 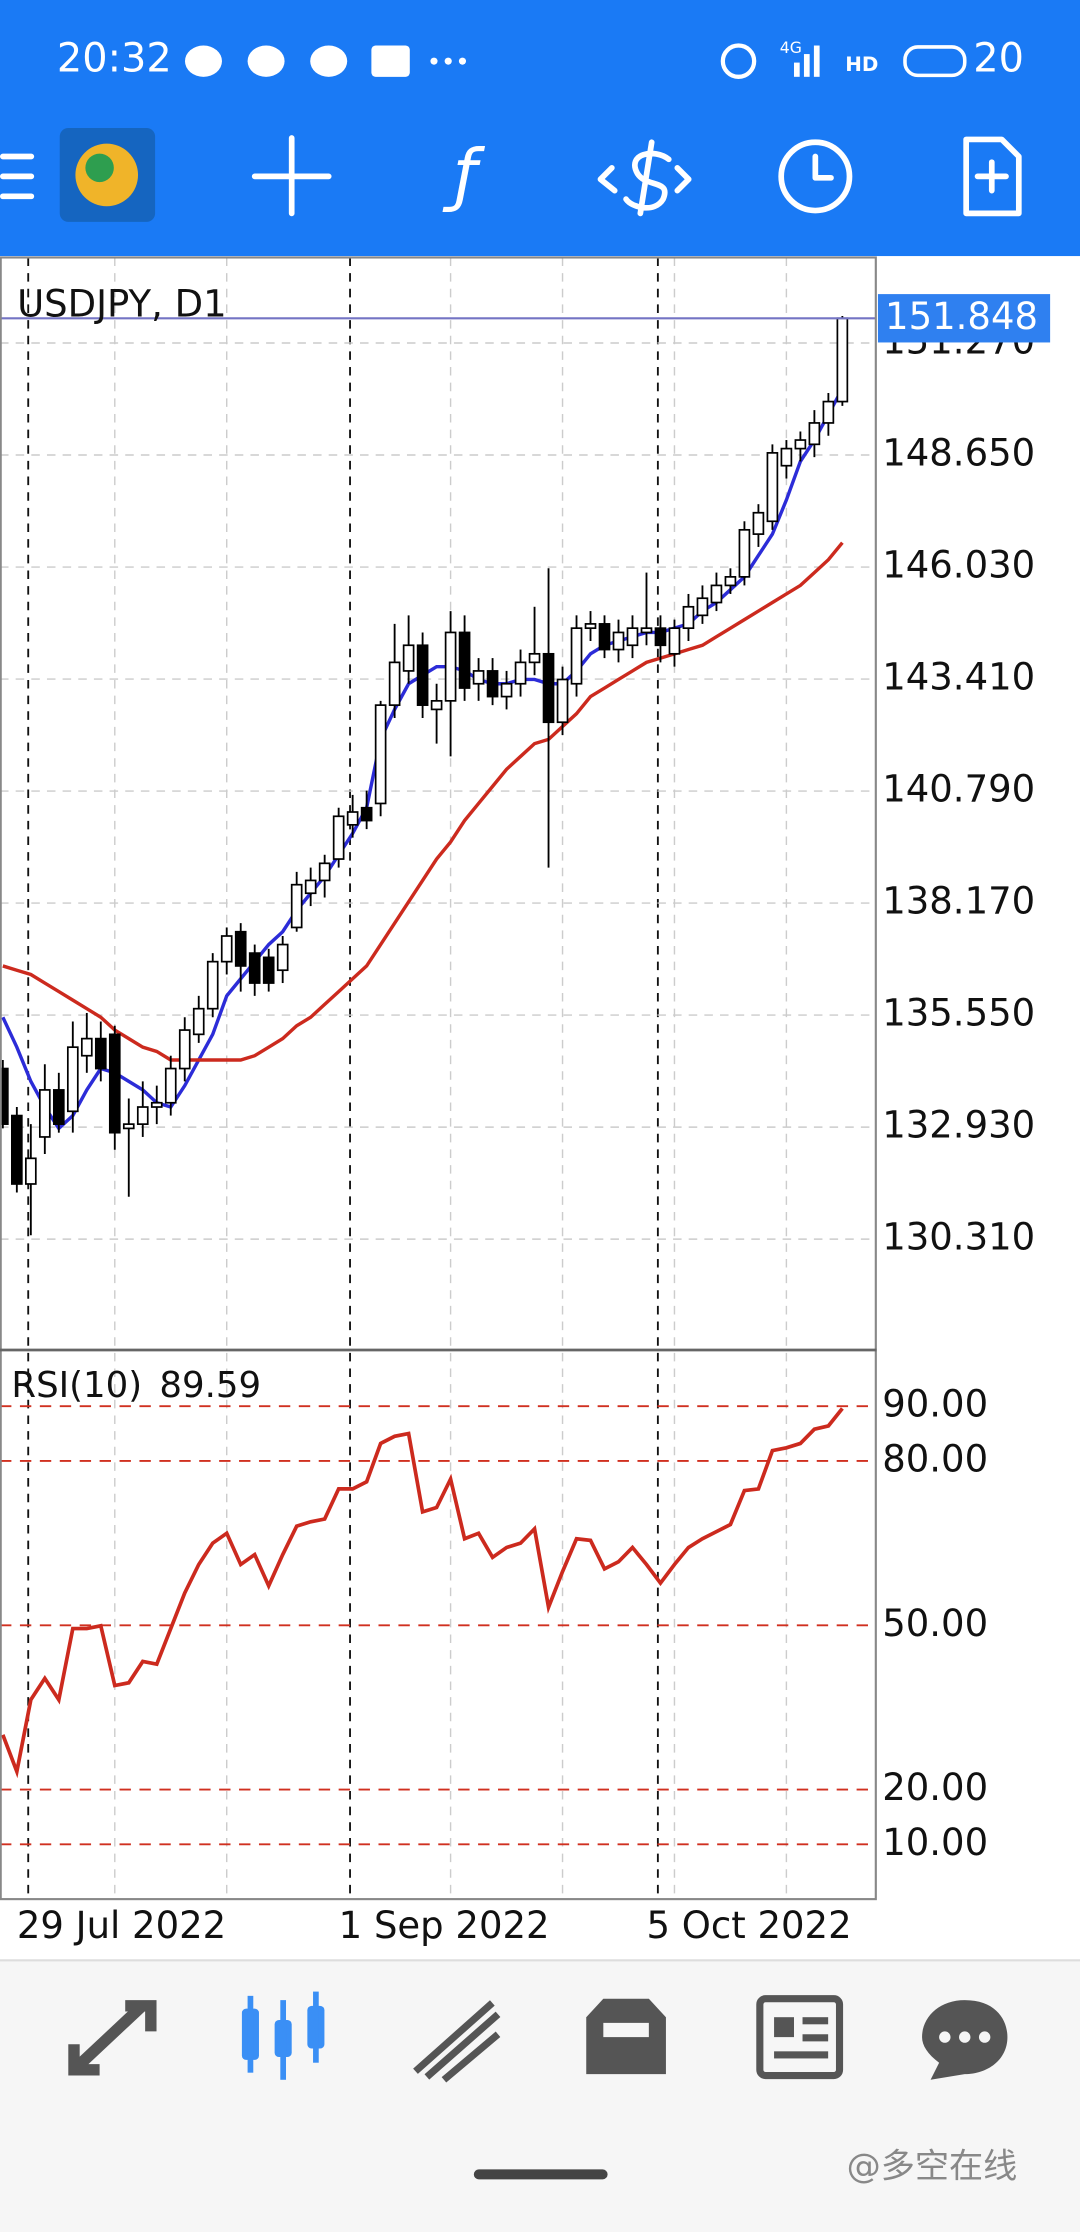 I want to click on y-tick-label: 143.410, so click(x=958, y=677).